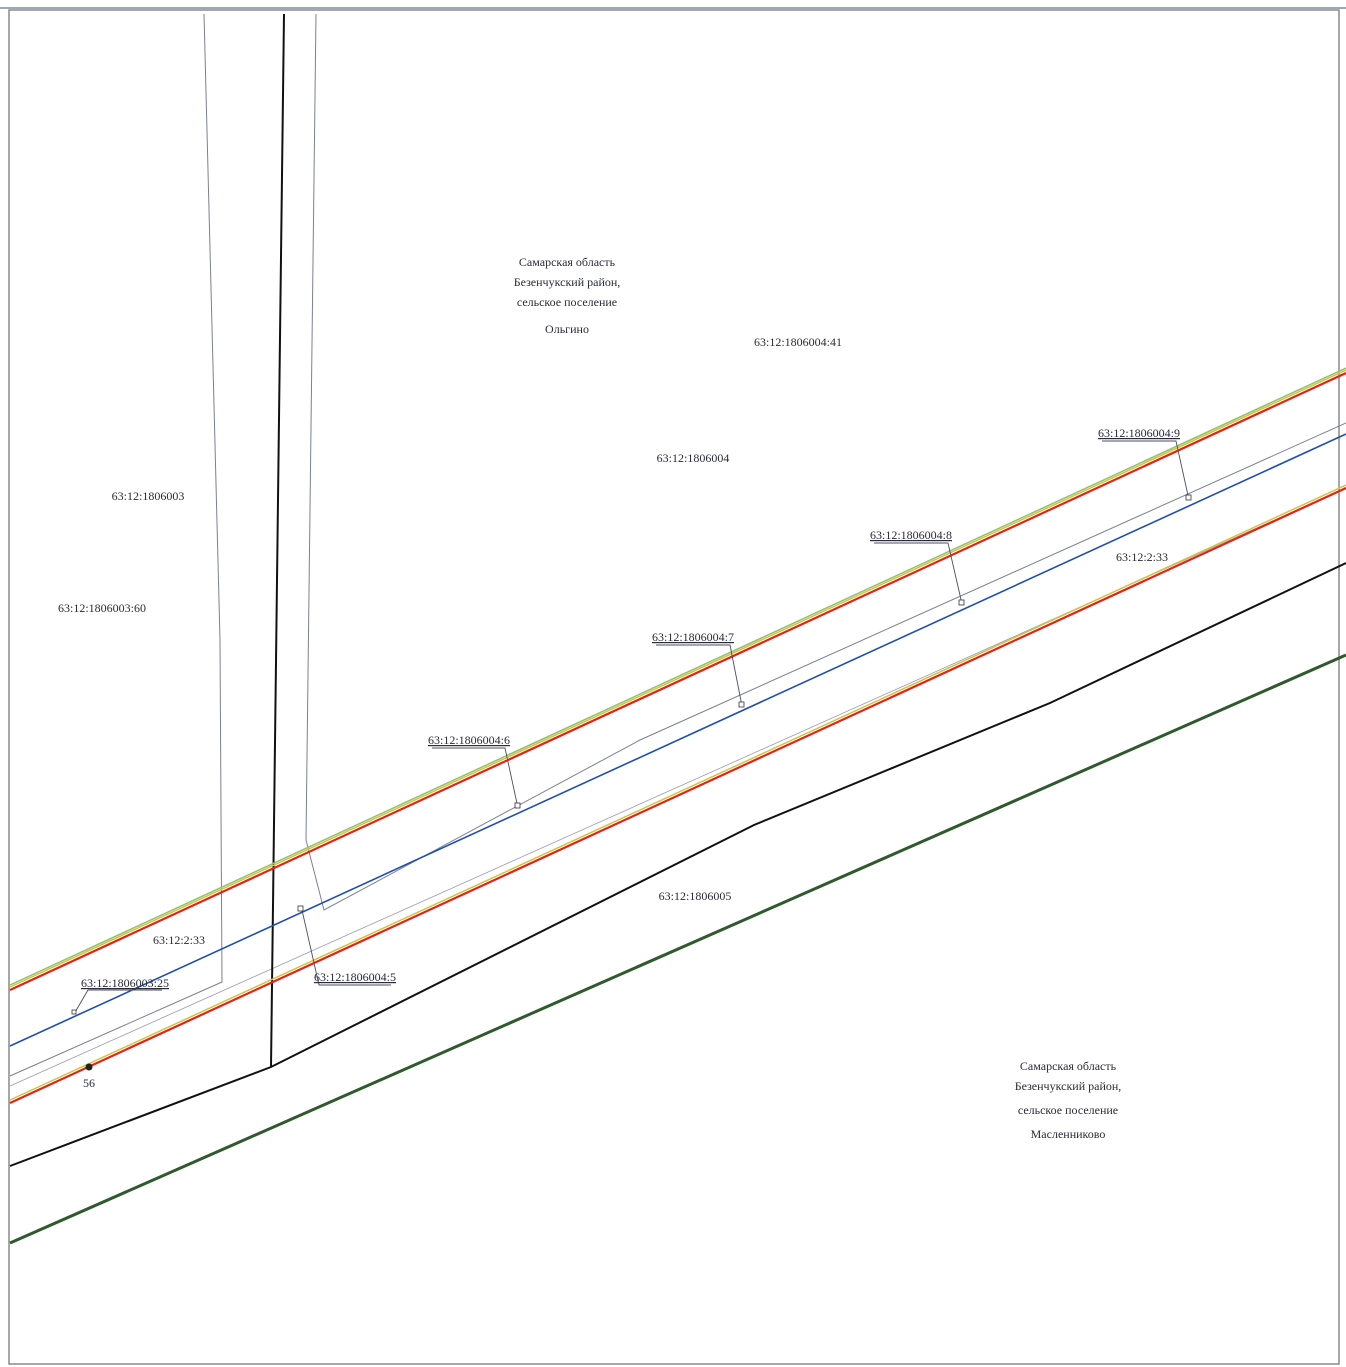 This screenshot has width=1346, height=1367. I want to click on region-maslennikovo-line-1: Самарская область, so click(1068, 1066).